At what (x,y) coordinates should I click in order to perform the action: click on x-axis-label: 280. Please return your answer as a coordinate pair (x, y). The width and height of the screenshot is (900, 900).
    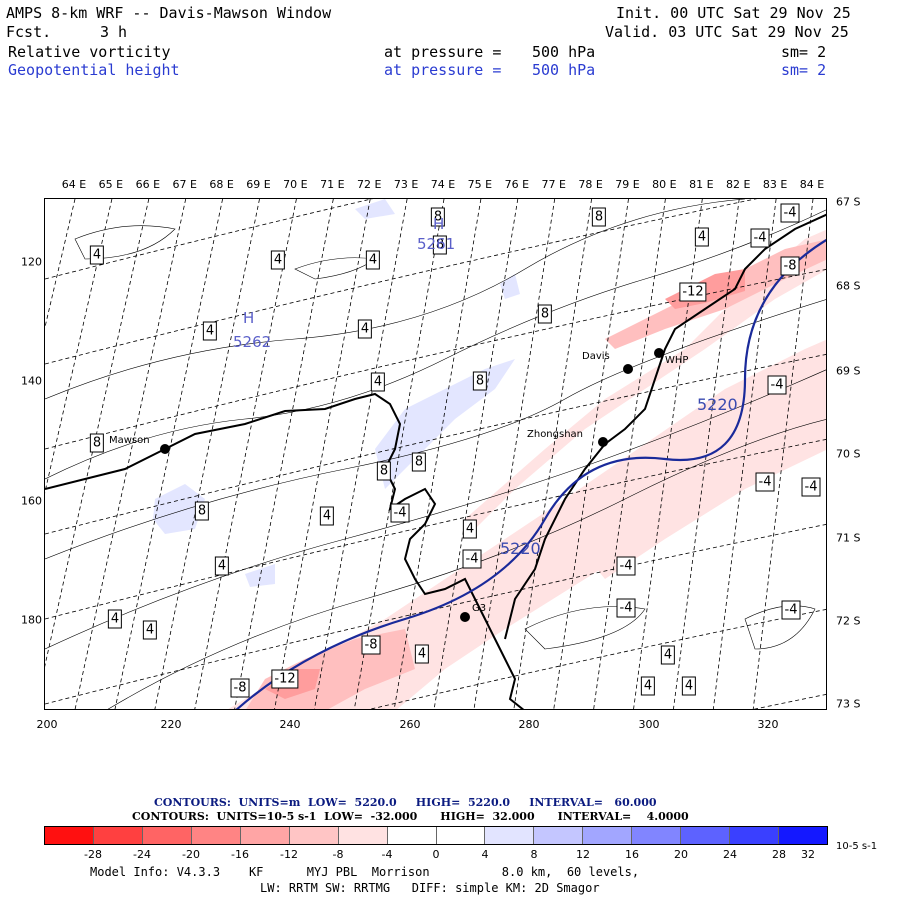
    Looking at the image, I should click on (529, 724).